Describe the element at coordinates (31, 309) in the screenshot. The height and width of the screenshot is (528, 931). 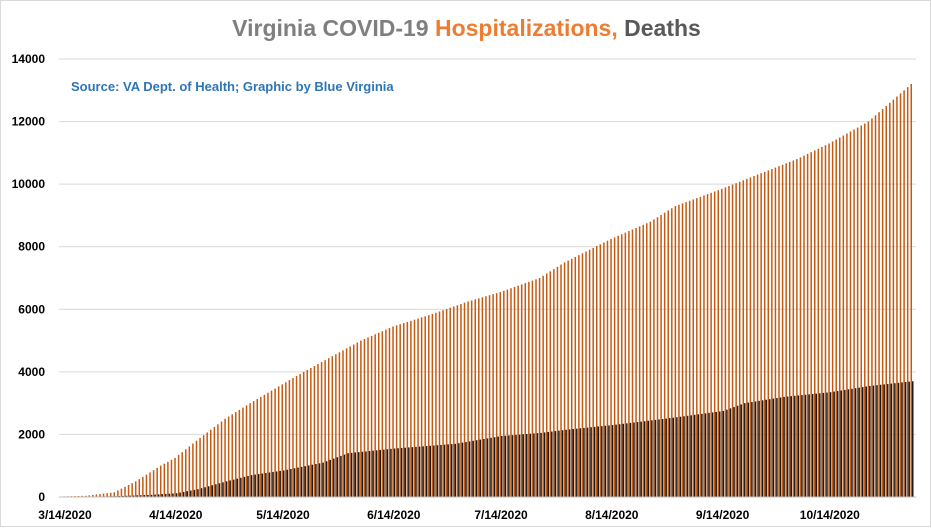
I see `y-tick-label: 6000` at that location.